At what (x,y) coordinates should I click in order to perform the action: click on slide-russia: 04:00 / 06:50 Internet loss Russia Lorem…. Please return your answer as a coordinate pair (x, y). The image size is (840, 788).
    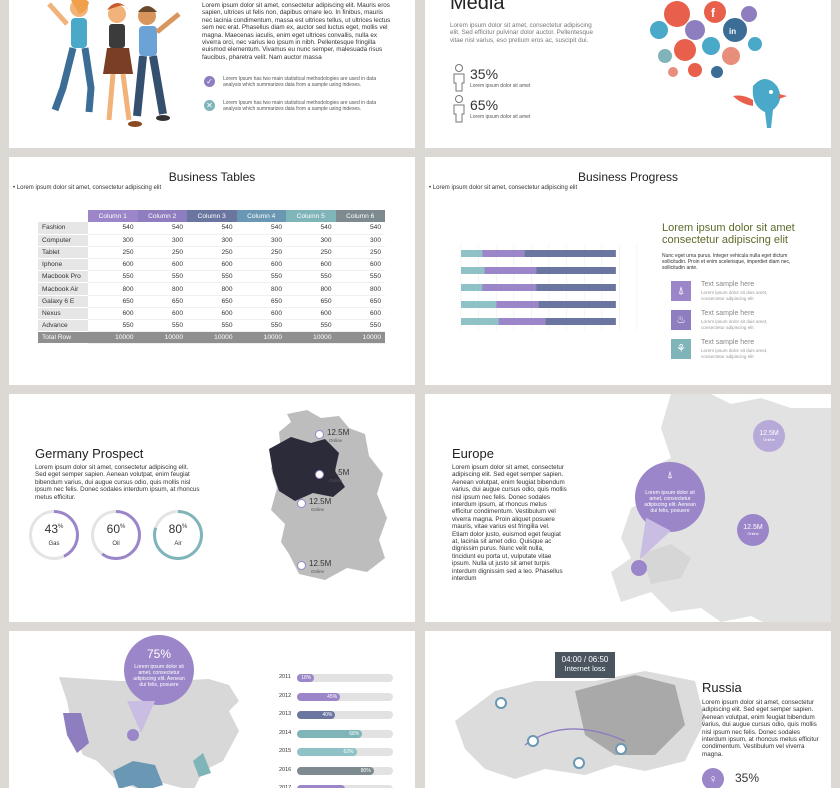
    Looking at the image, I should click on (628, 709).